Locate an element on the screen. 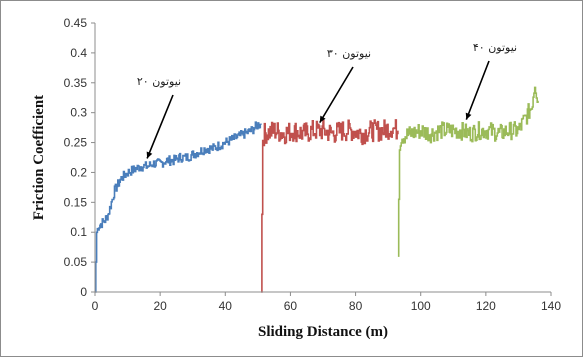 The image size is (583, 357). annotation-label: ۲۰ نیوتون is located at coordinates (159, 81).